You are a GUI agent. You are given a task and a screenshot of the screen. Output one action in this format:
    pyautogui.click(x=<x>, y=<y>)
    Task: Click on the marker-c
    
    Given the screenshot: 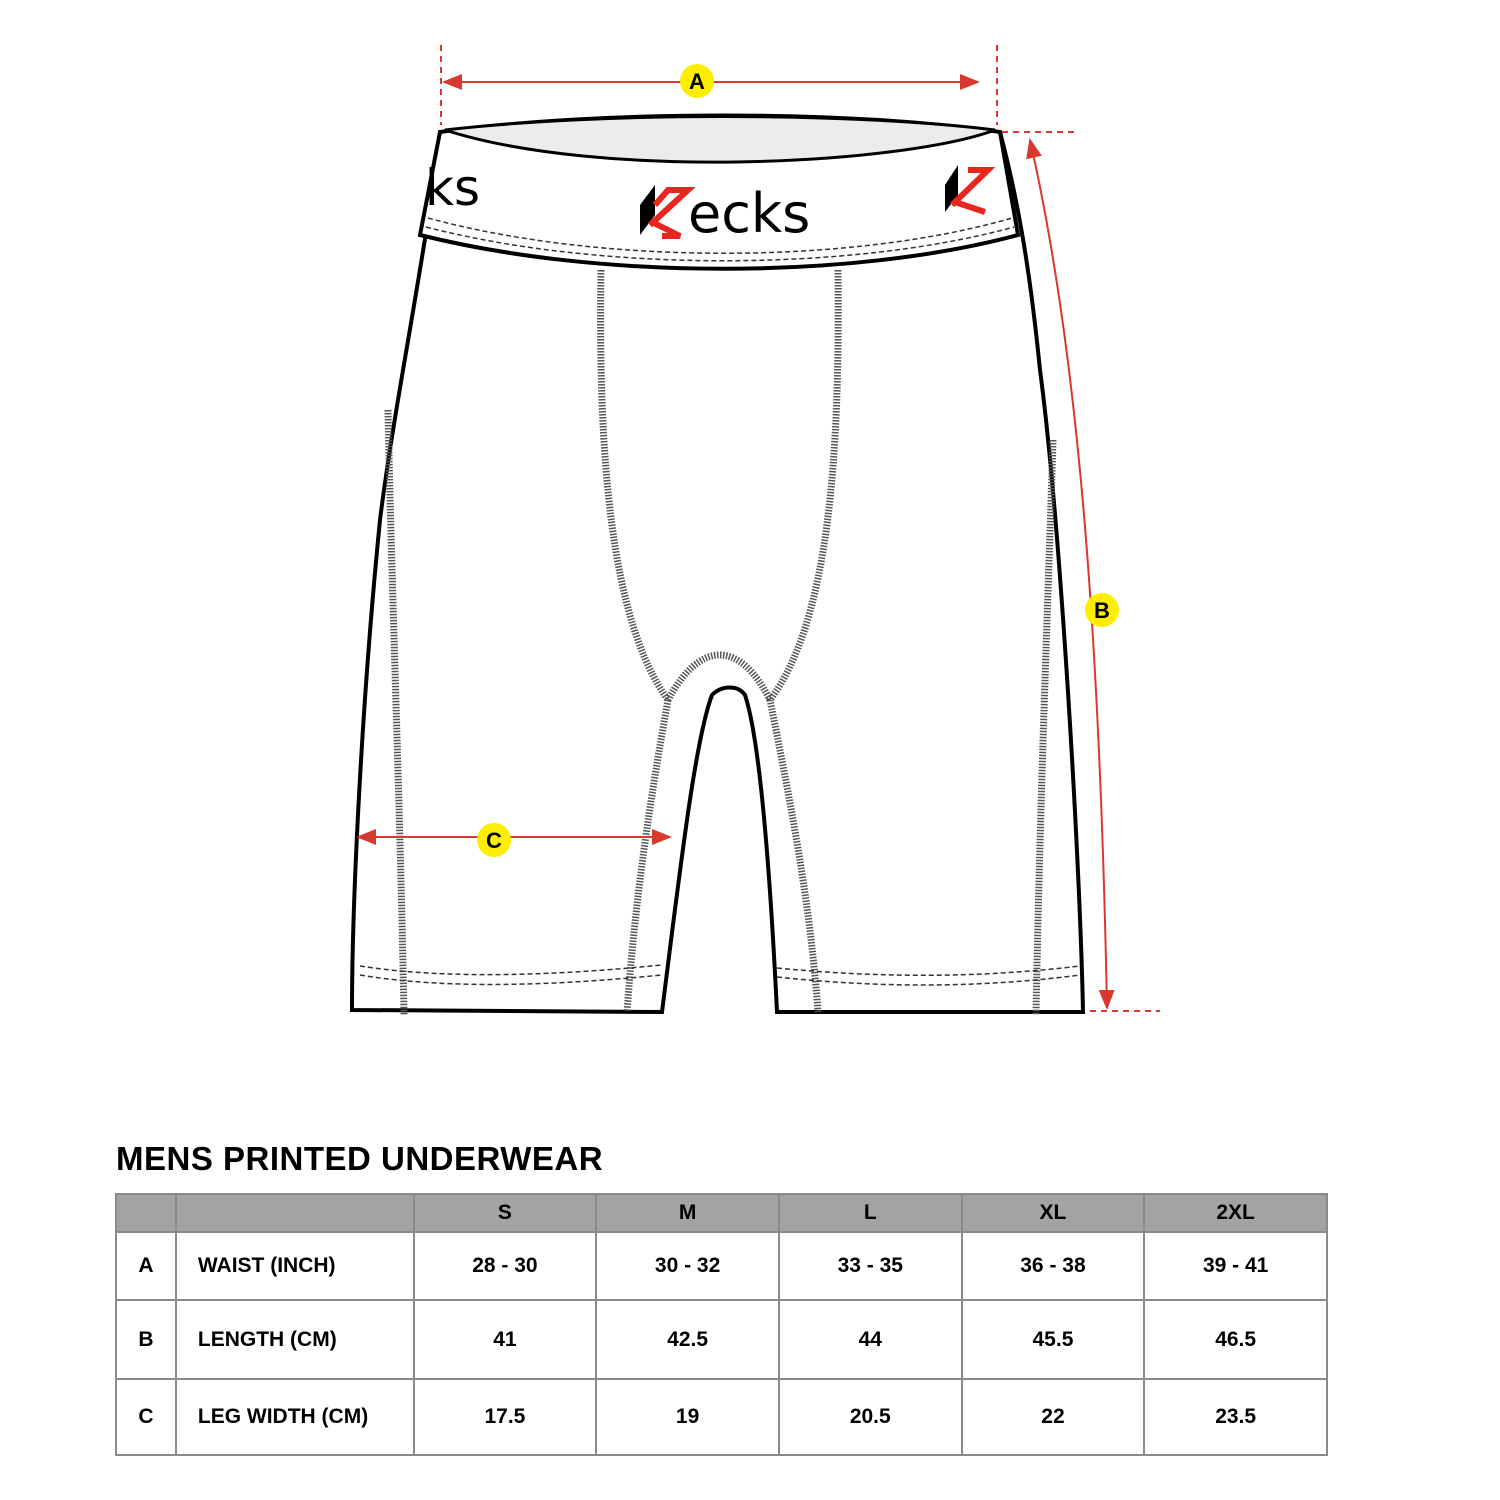 What is the action you would take?
    pyautogui.click(x=494, y=840)
    